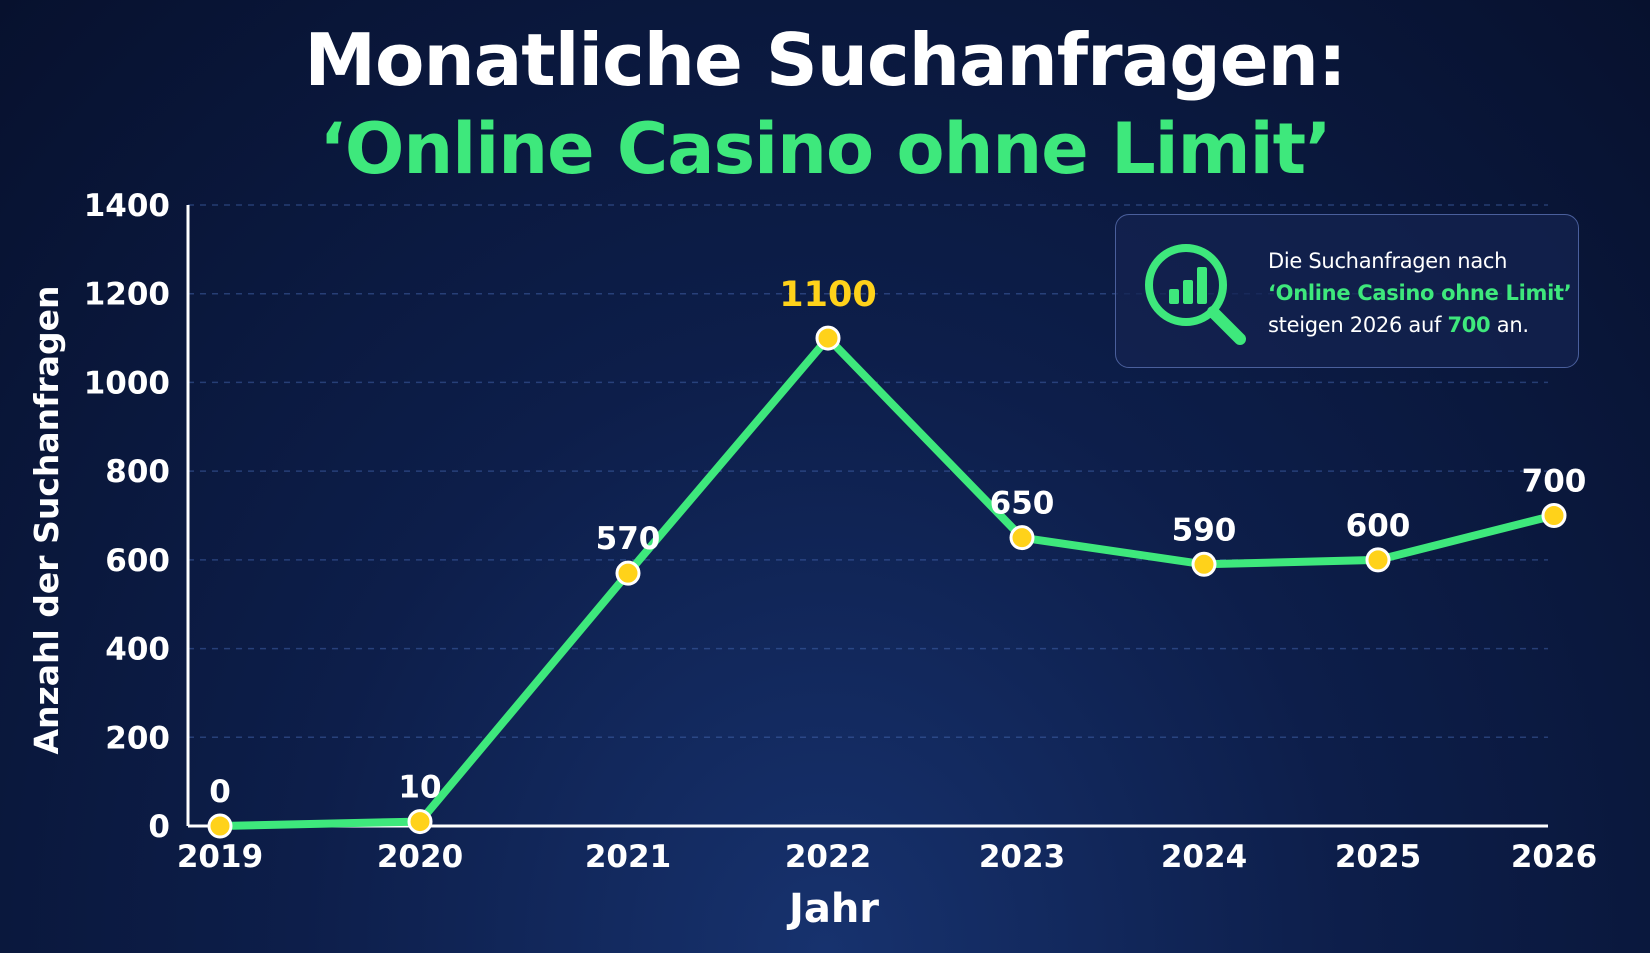 The image size is (1650, 953). I want to click on x-tick-label: 2021, so click(628, 857).